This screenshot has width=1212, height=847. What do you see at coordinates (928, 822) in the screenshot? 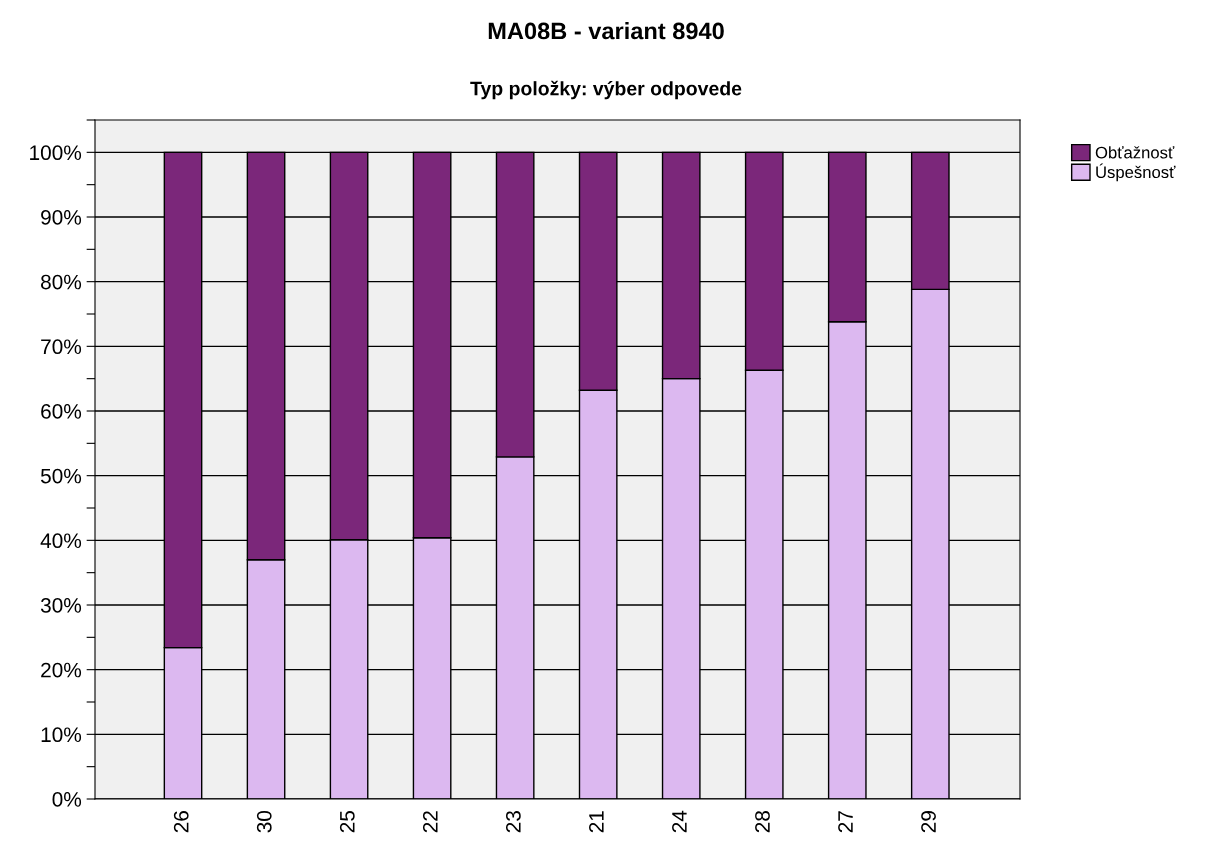
I see `x-tick-label: 29` at bounding box center [928, 822].